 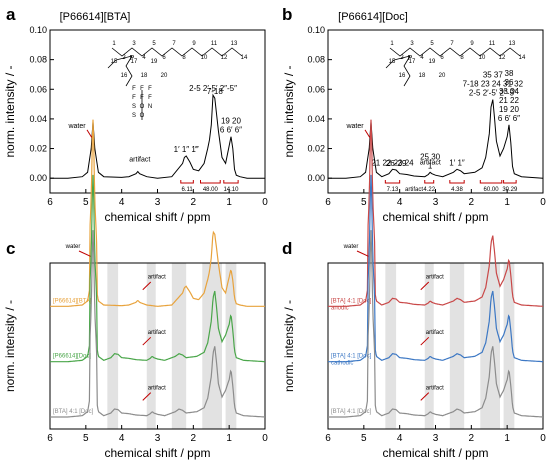 I want to click on atom-number: 14, so click(x=522, y=58).